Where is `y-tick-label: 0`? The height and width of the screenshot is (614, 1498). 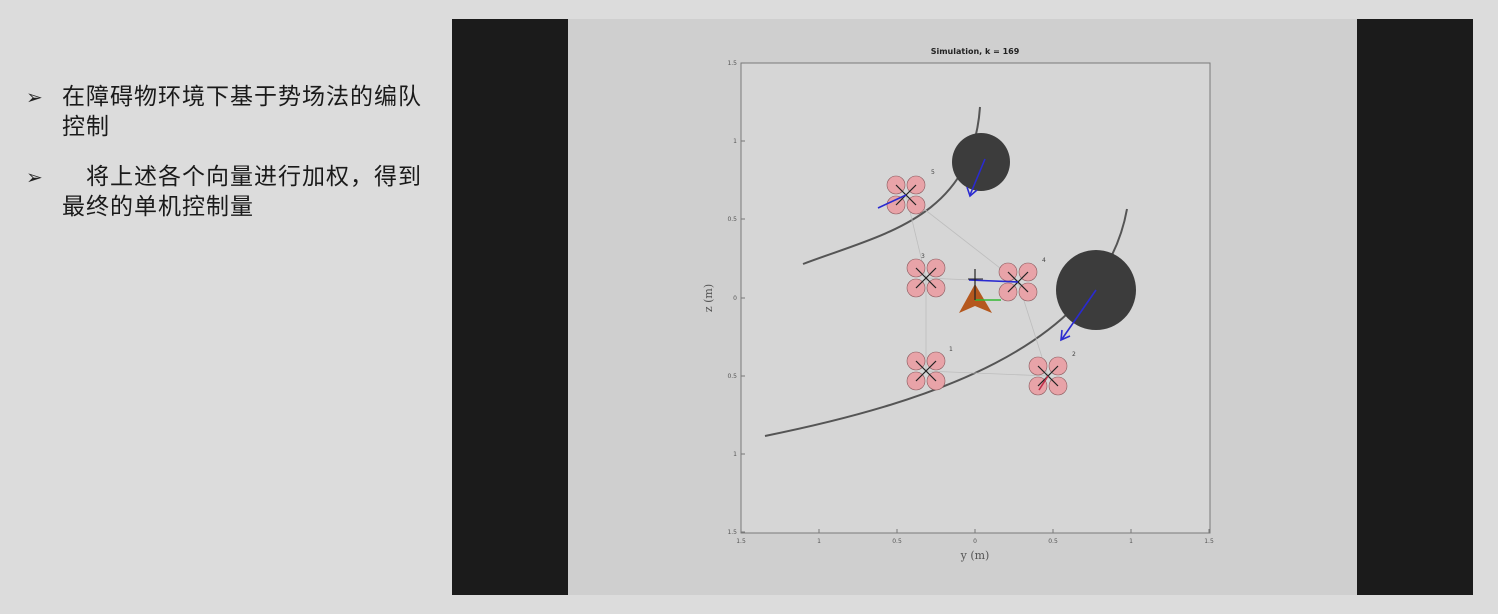 y-tick-label: 0 is located at coordinates (735, 298).